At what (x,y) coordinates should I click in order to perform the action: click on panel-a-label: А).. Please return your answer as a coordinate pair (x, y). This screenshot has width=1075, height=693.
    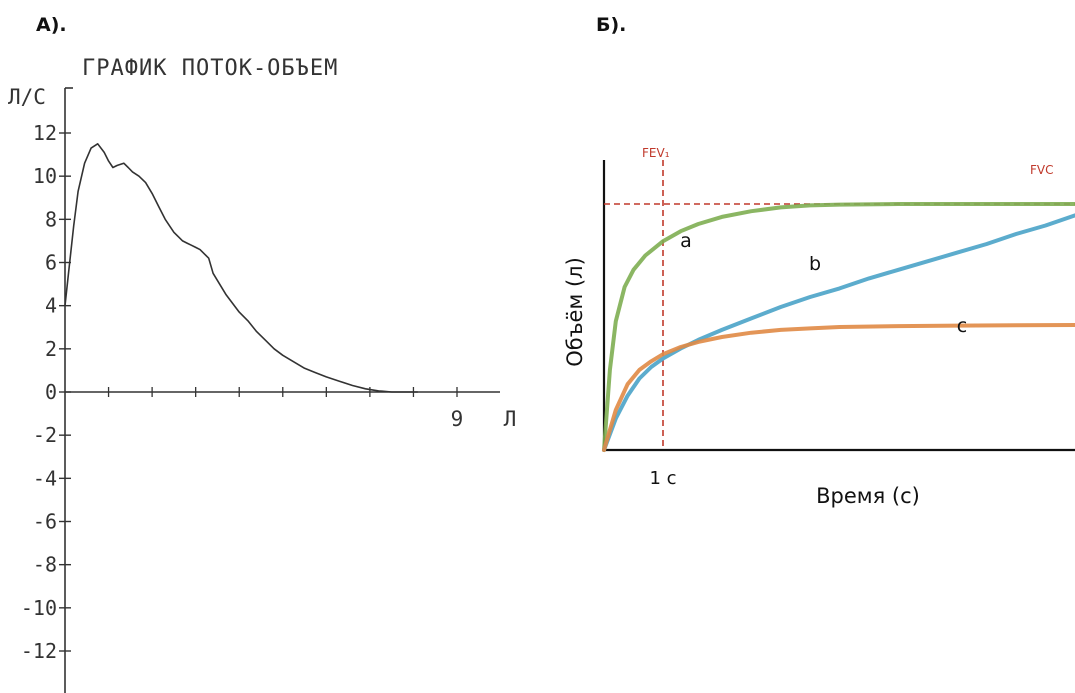
    Looking at the image, I should click on (51, 25).